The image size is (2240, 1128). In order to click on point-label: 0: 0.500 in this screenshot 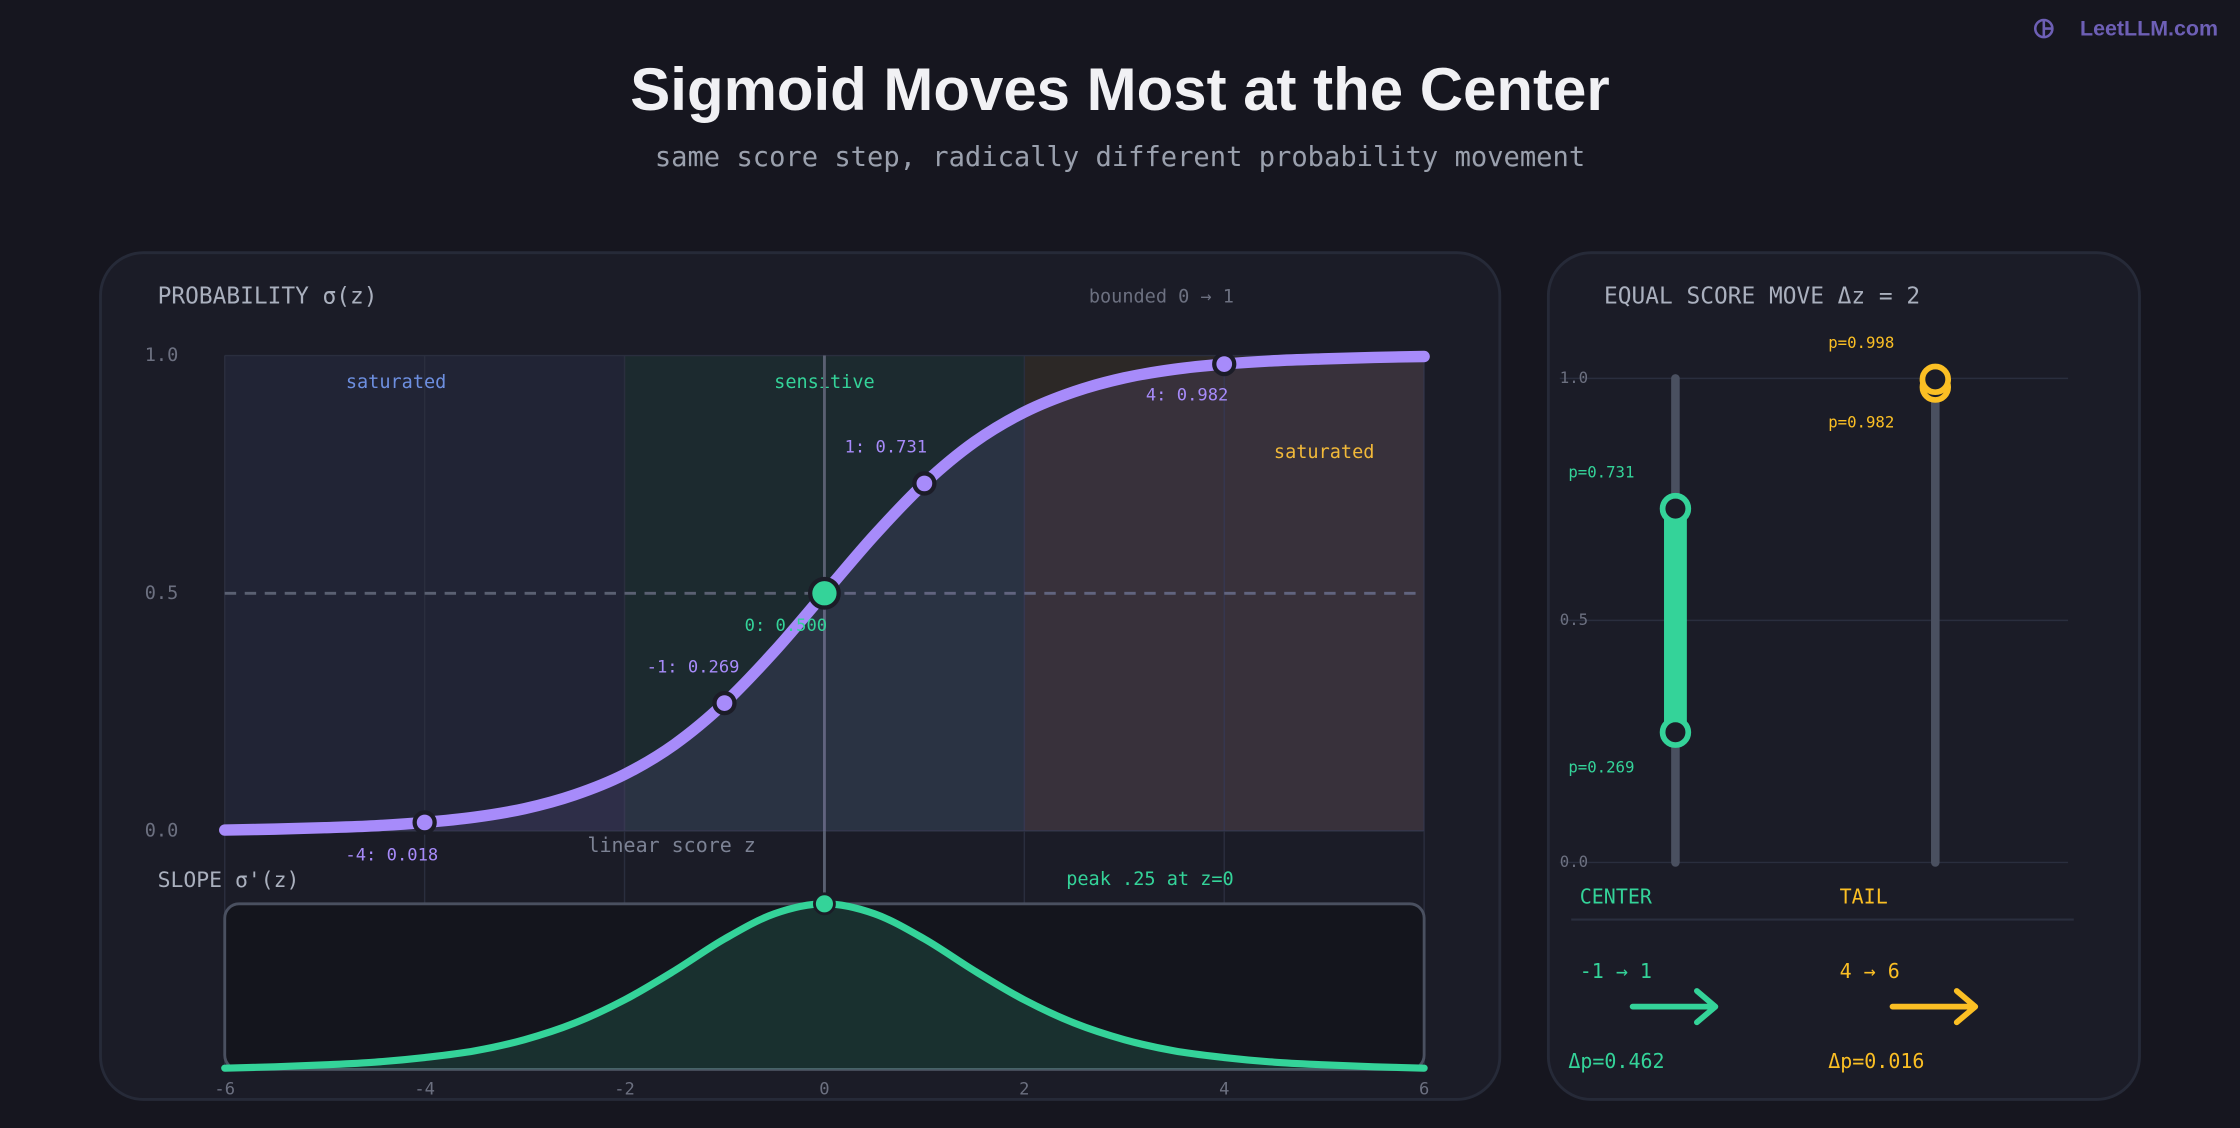, I will do `click(786, 626)`.